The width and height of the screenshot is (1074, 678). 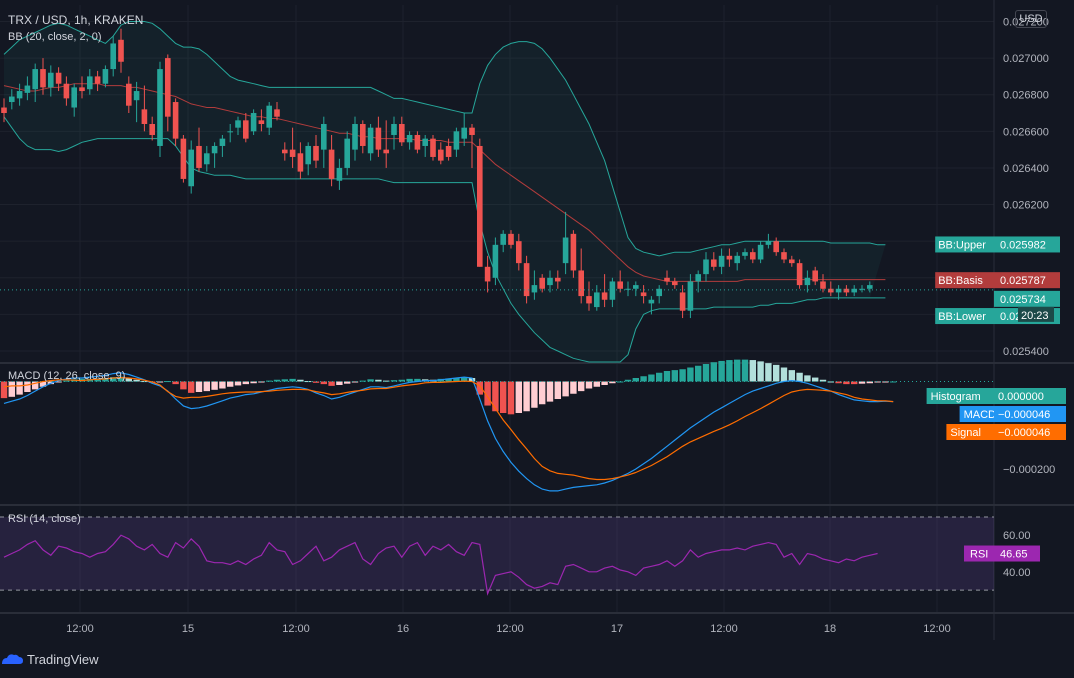 What do you see at coordinates (76, 20) in the screenshot?
I see `symbol-title: TRX / USD, 1h, KRAKEN` at bounding box center [76, 20].